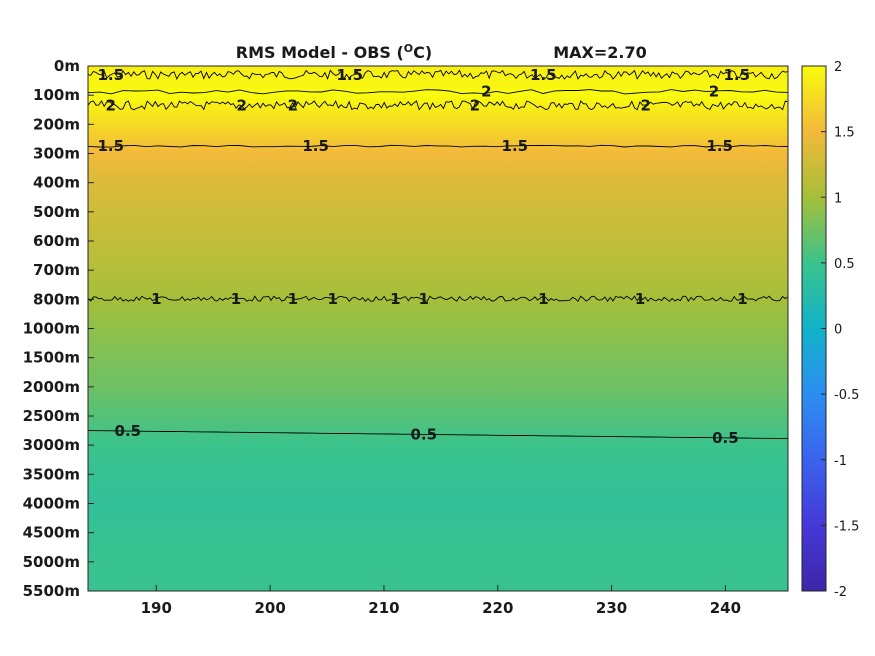  I want to click on y-tick-label: 2500m, so click(51, 416).